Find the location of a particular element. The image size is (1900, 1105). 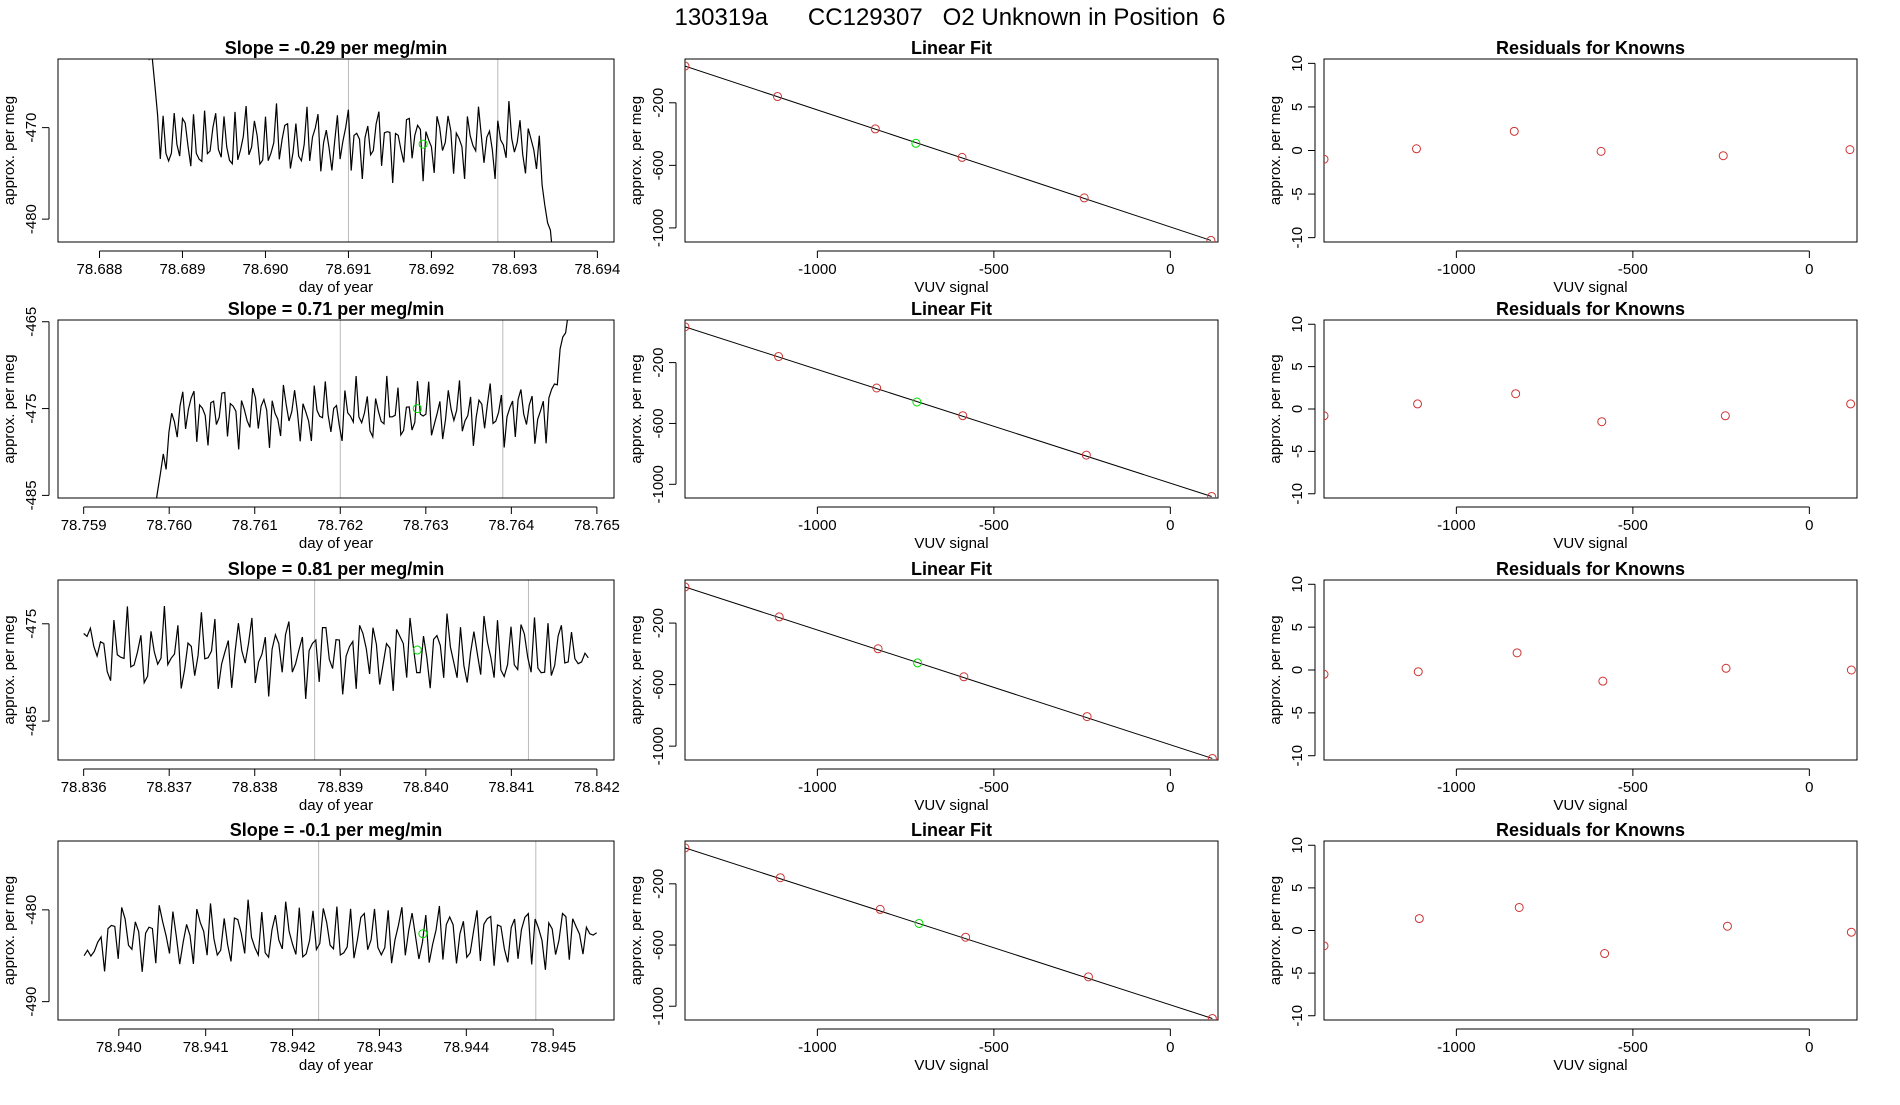

x-tick-label: 78.692 is located at coordinates (431, 269).